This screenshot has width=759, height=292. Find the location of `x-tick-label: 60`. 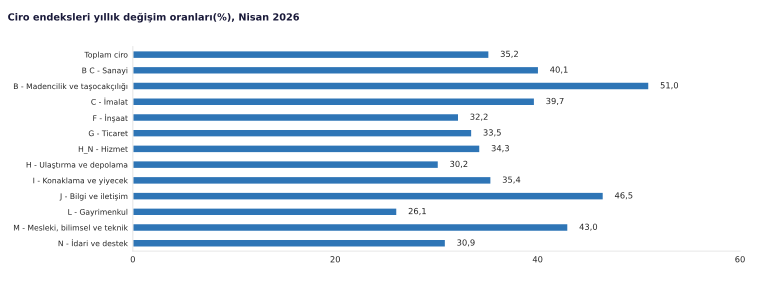

x-tick-label: 60 is located at coordinates (740, 259).